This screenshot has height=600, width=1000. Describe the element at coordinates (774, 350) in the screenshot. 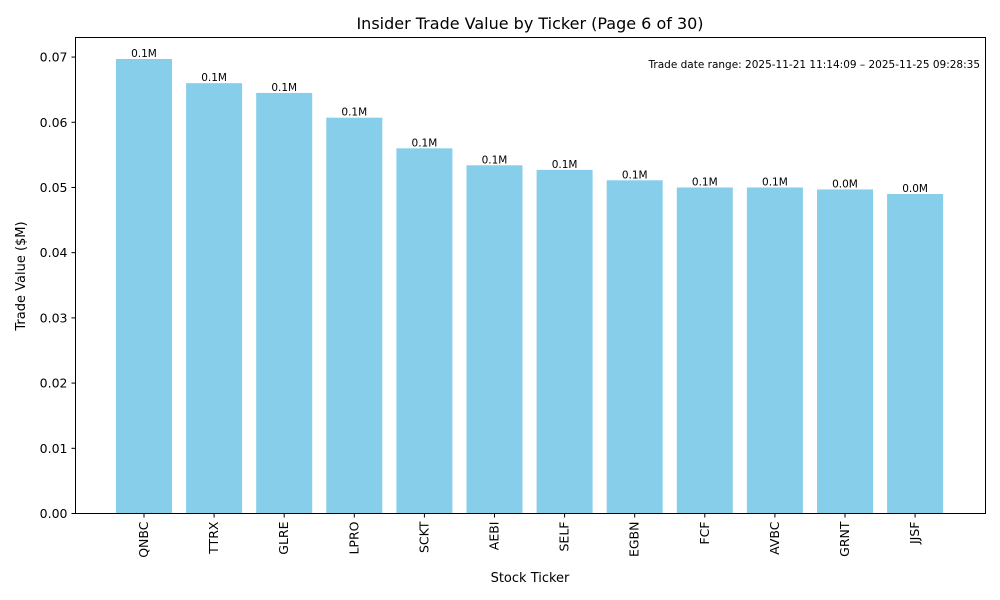

I see `bar-avbc` at that location.